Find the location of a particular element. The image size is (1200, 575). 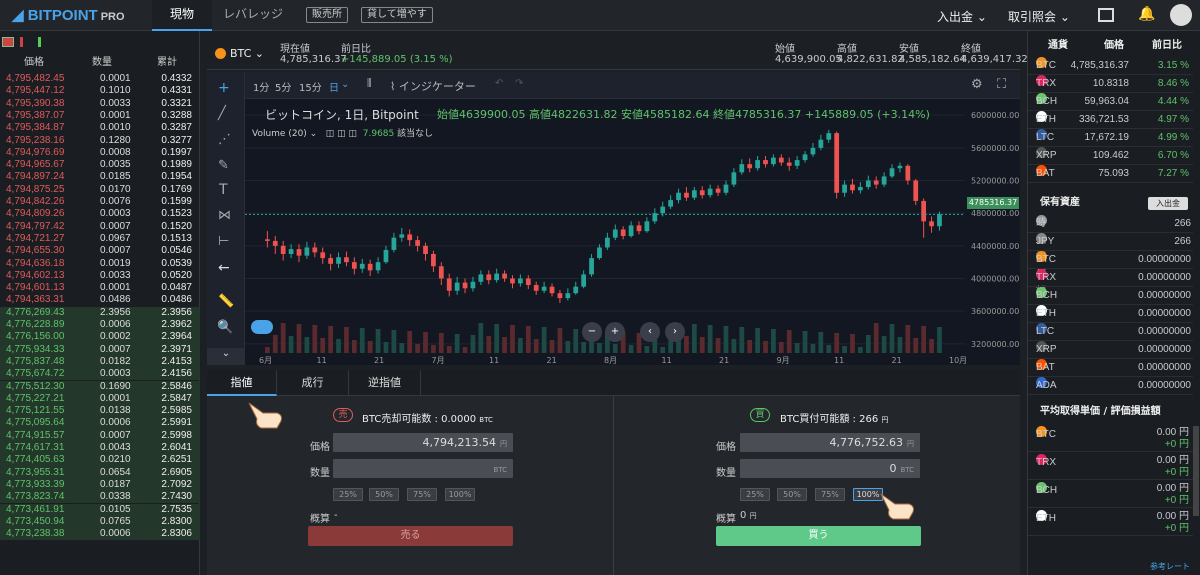

bid-row: 4,773,823.74 0.0338 2.7430 is located at coordinates (100, 497).